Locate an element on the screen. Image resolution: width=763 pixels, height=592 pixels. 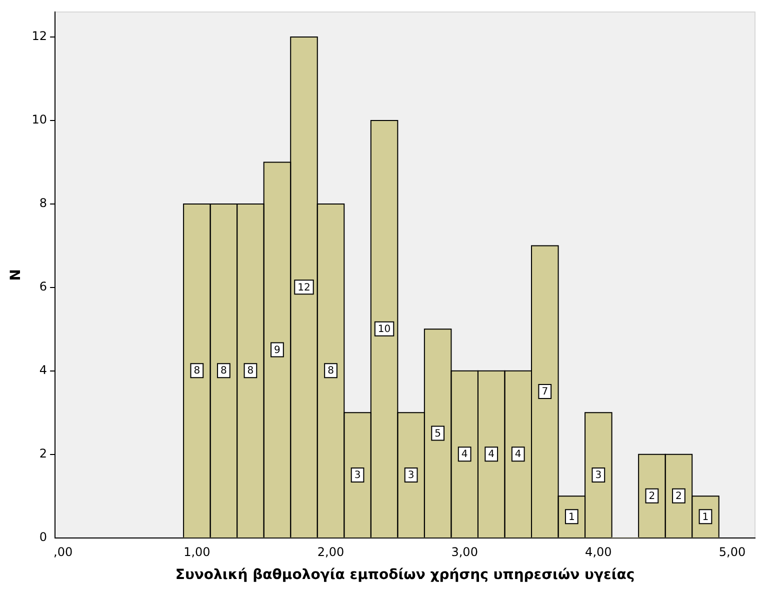
data-label: 10 is located at coordinates (384, 329).